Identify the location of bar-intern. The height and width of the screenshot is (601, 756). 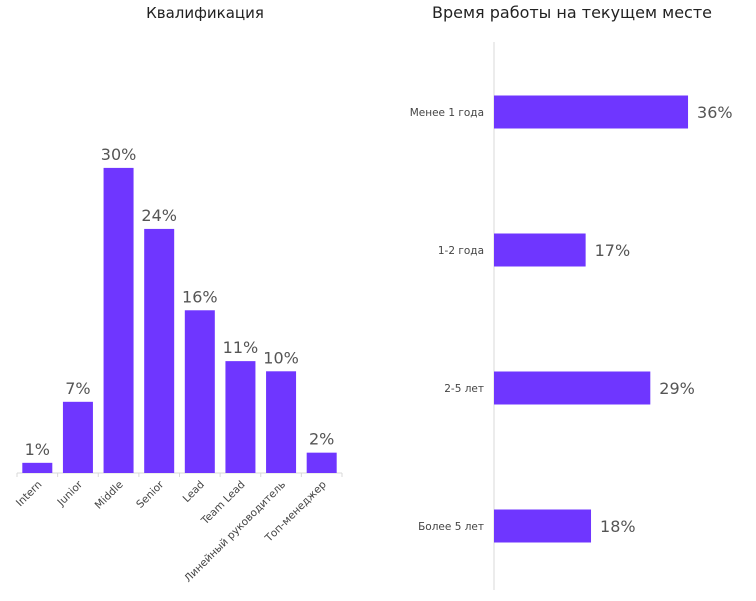
(37, 467).